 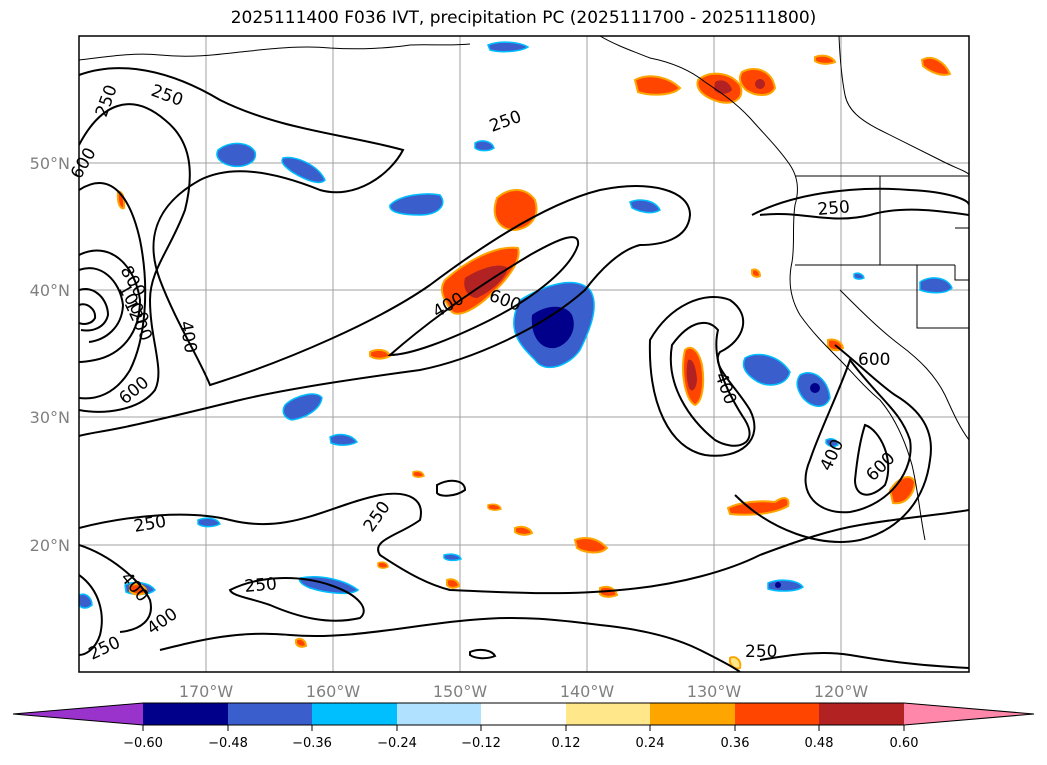 I want to click on colorbar-extend-high, so click(x=969, y=714).